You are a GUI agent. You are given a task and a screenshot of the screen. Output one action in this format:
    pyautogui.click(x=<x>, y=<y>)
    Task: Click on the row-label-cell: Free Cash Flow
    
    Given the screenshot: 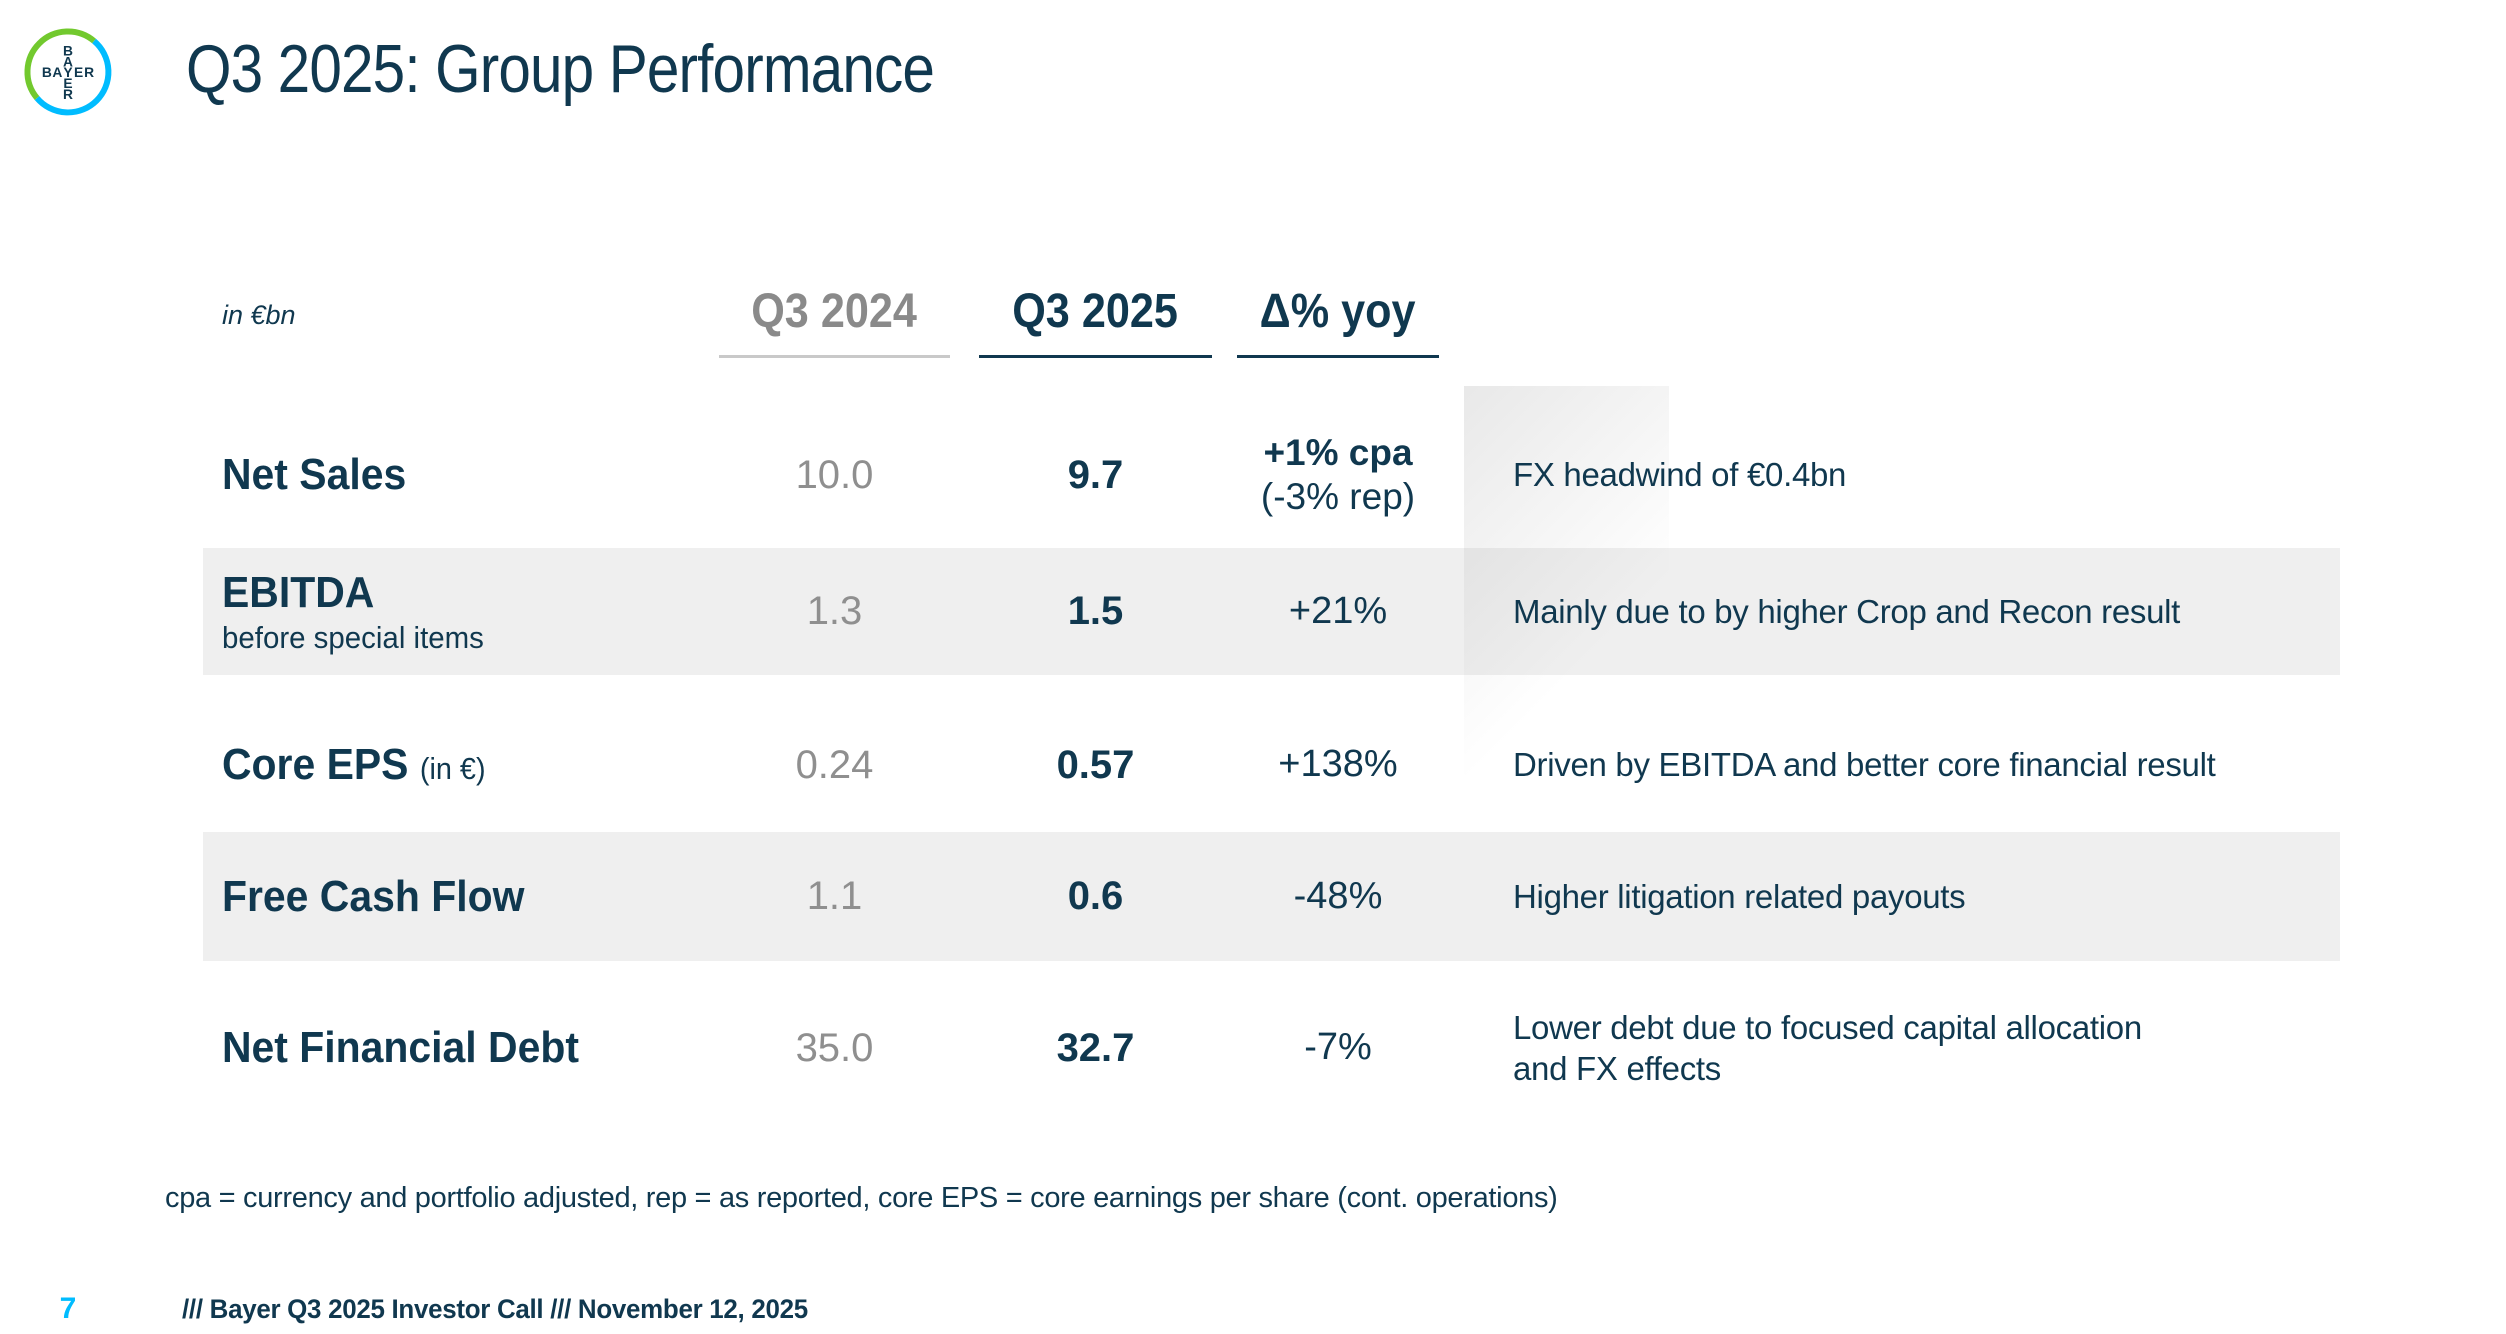 What is the action you would take?
    pyautogui.click(x=467, y=896)
    